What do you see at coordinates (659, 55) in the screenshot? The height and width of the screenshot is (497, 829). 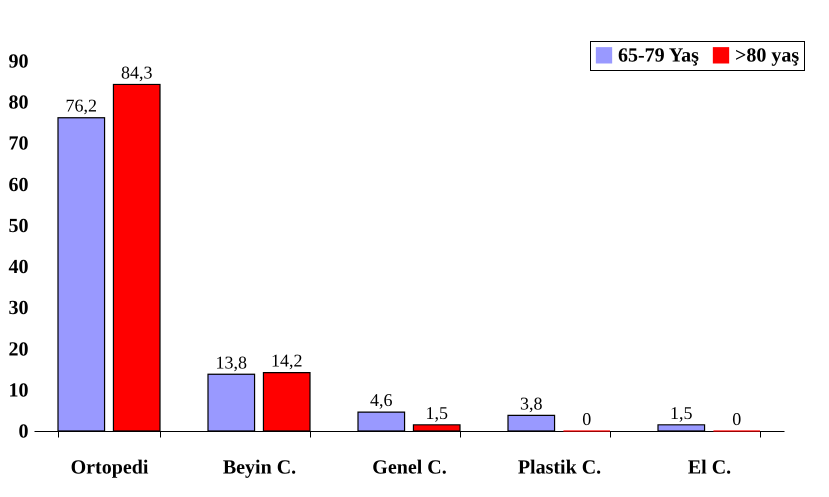 I see `legend-label: 65-79 Yaş` at bounding box center [659, 55].